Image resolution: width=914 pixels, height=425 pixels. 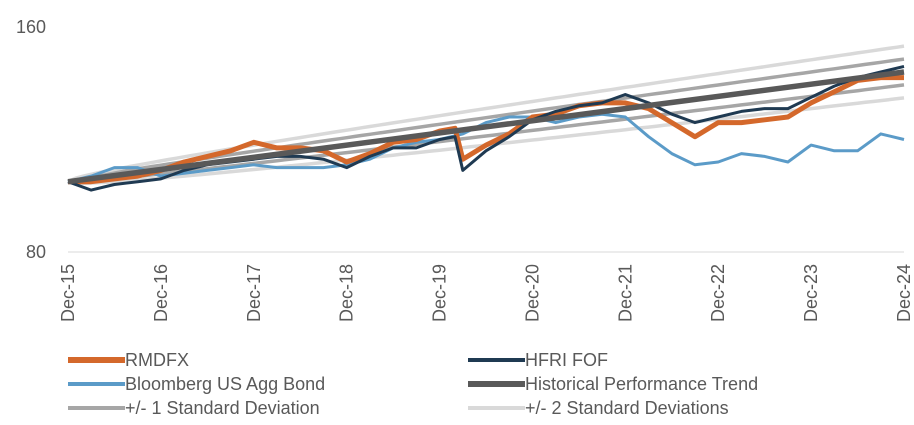 I want to click on legend-label-1-standard-deviation: +/- 1 Standard Deviation, so click(x=222, y=408).